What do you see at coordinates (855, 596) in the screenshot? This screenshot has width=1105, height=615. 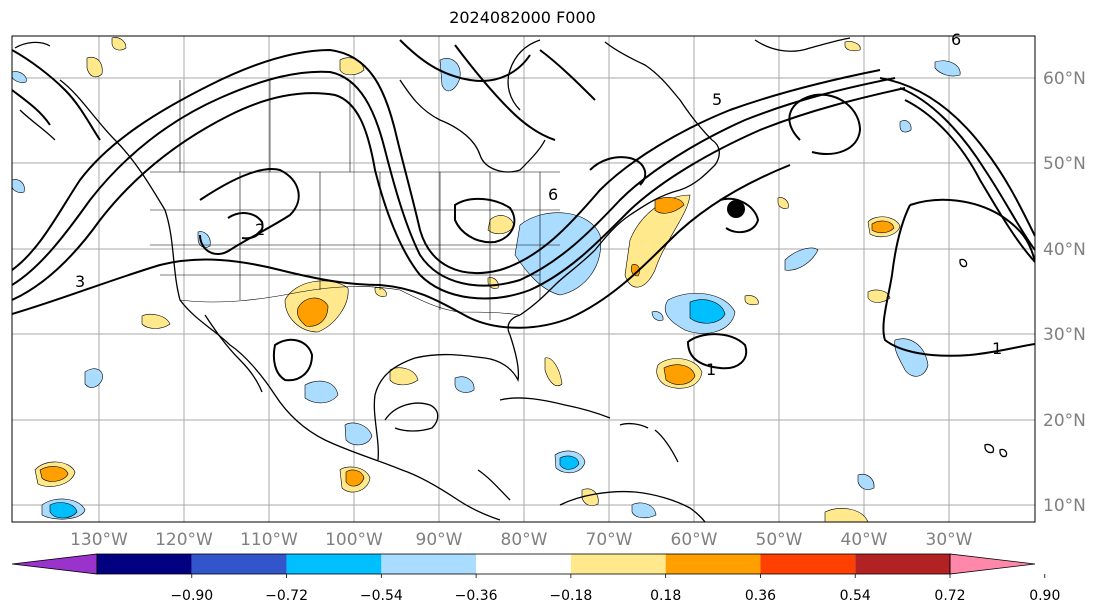 I see `colorbar-tick-label: 0.54` at bounding box center [855, 596].